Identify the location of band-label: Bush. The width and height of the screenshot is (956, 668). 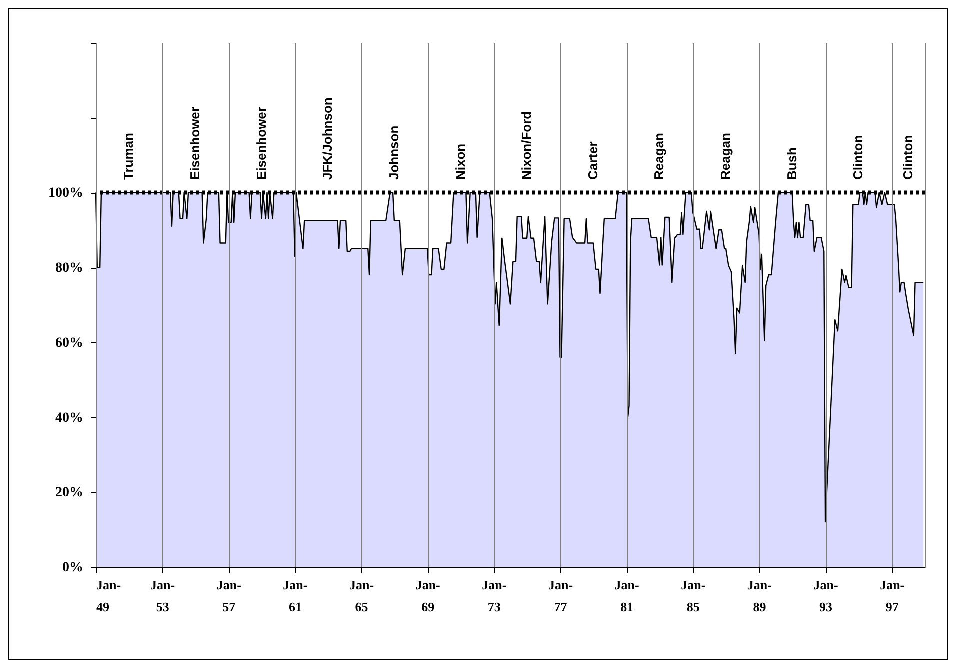
(792, 163).